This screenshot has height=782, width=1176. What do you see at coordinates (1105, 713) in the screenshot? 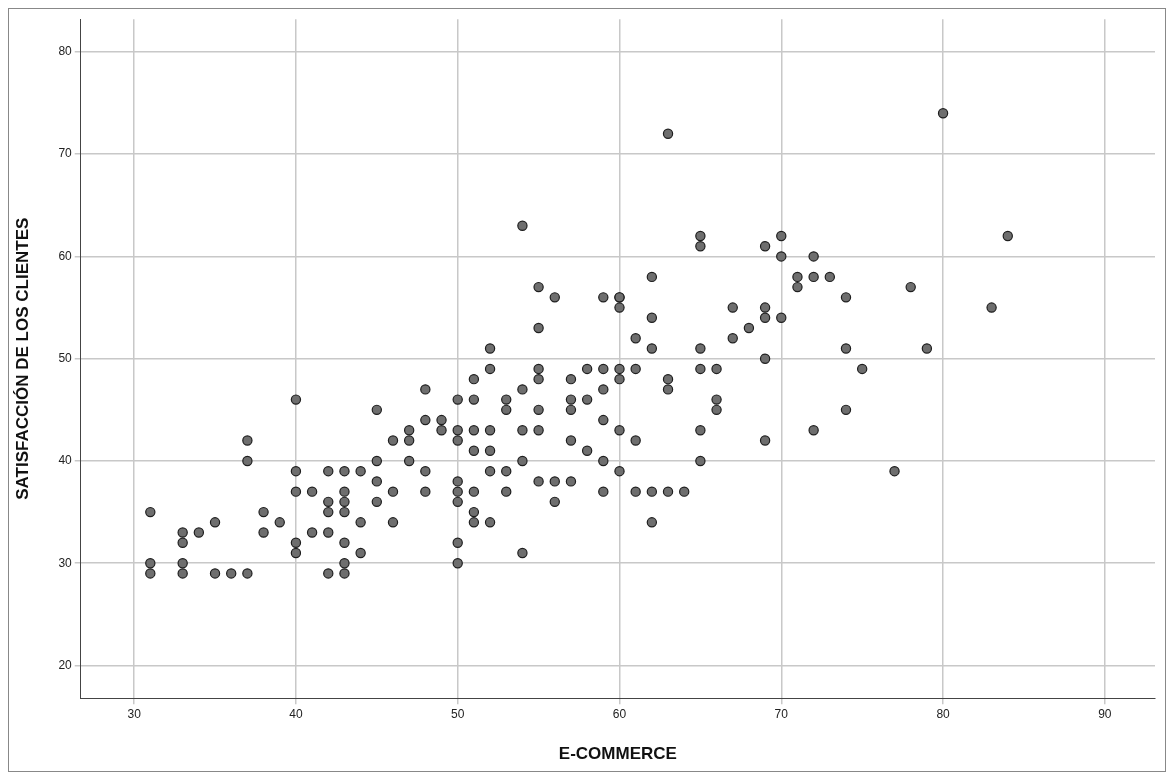
I see `x-tick-label: 90` at bounding box center [1105, 713].